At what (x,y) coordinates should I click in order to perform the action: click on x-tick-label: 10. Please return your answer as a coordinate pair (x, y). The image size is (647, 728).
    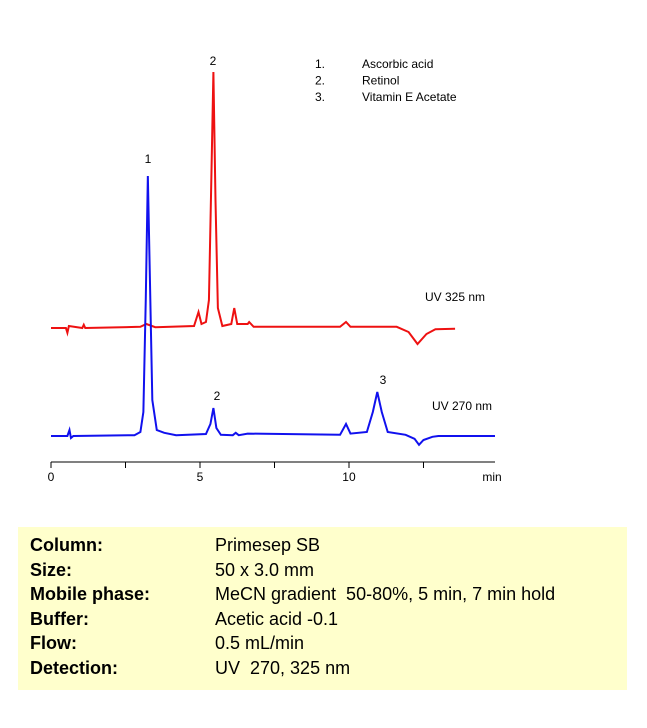
    Looking at the image, I should click on (349, 477).